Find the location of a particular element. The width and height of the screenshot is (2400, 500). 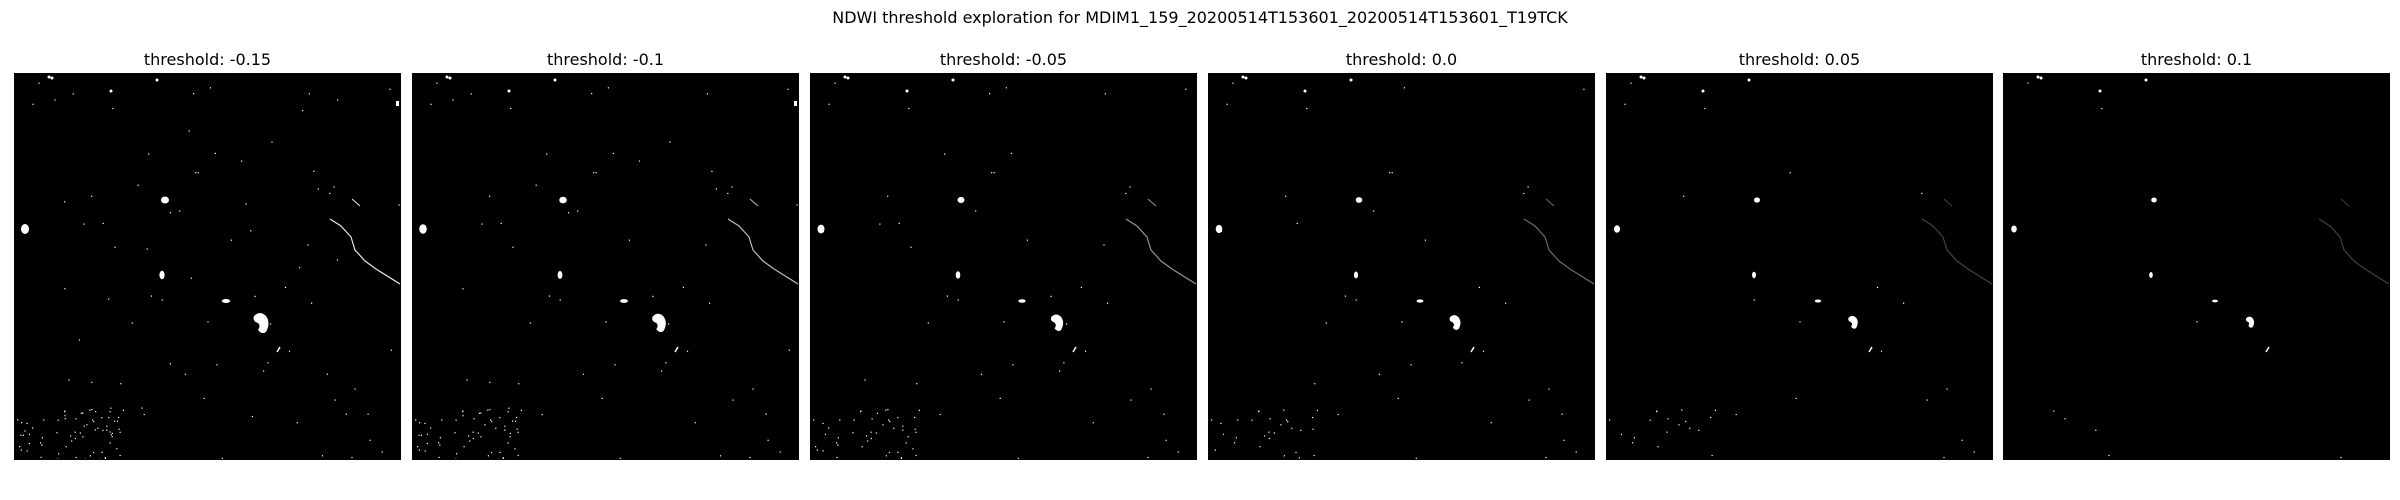

panel-title: threshold: 0.1 is located at coordinates (2196, 59).